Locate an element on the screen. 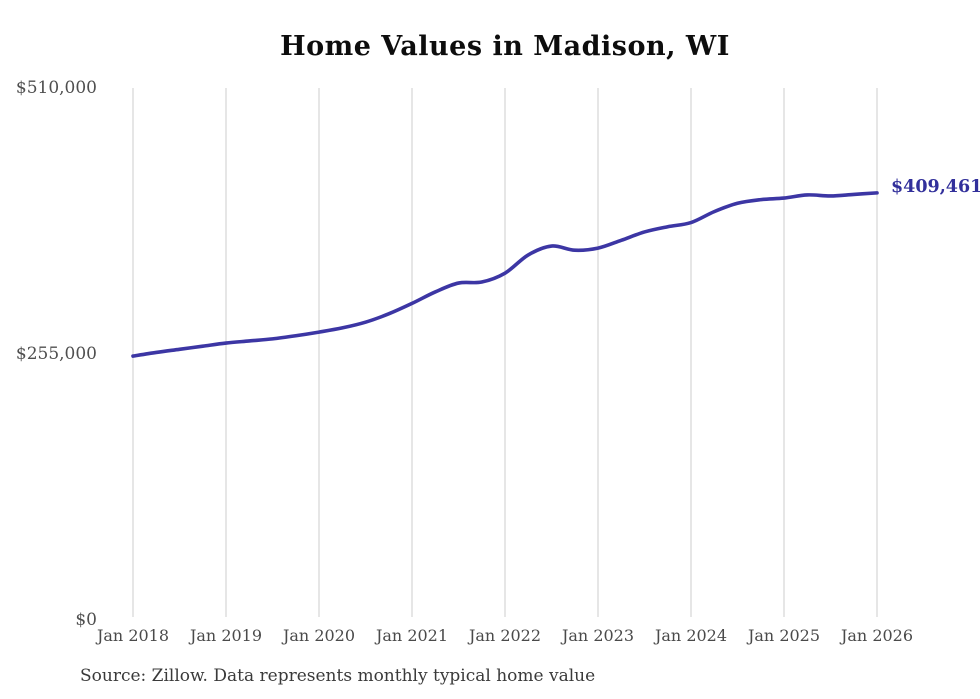  y-axis-tick-label: $510,000 is located at coordinates (56, 88).